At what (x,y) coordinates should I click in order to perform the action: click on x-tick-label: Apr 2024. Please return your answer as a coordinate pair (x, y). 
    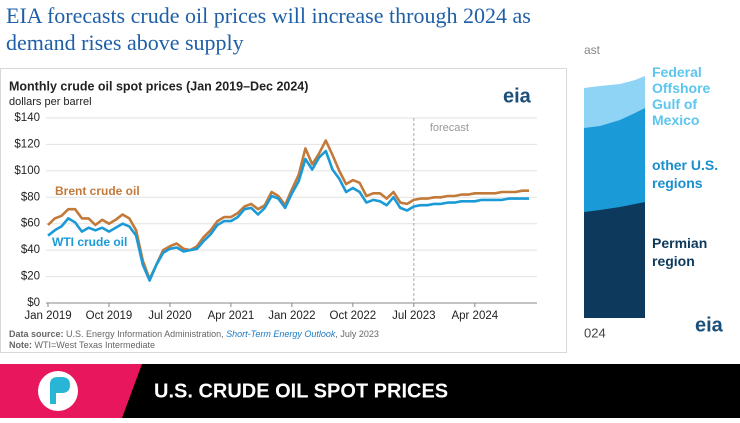
    Looking at the image, I should click on (474, 316).